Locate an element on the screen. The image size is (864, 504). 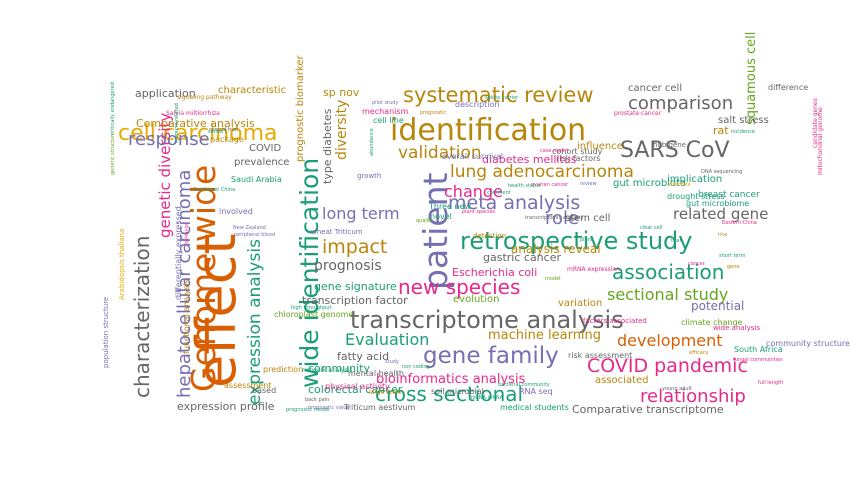
word-involved: involved is located at coordinates (236, 211).